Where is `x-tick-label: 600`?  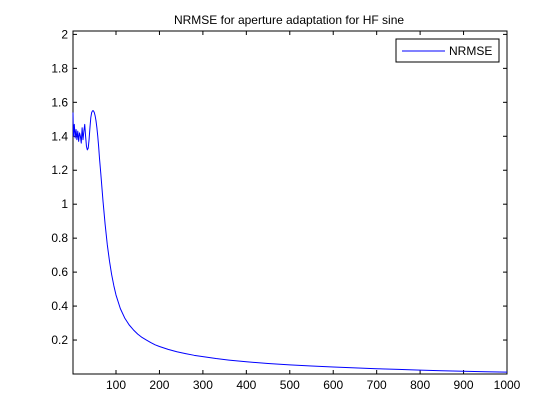
x-tick-label: 600 is located at coordinates (333, 385).